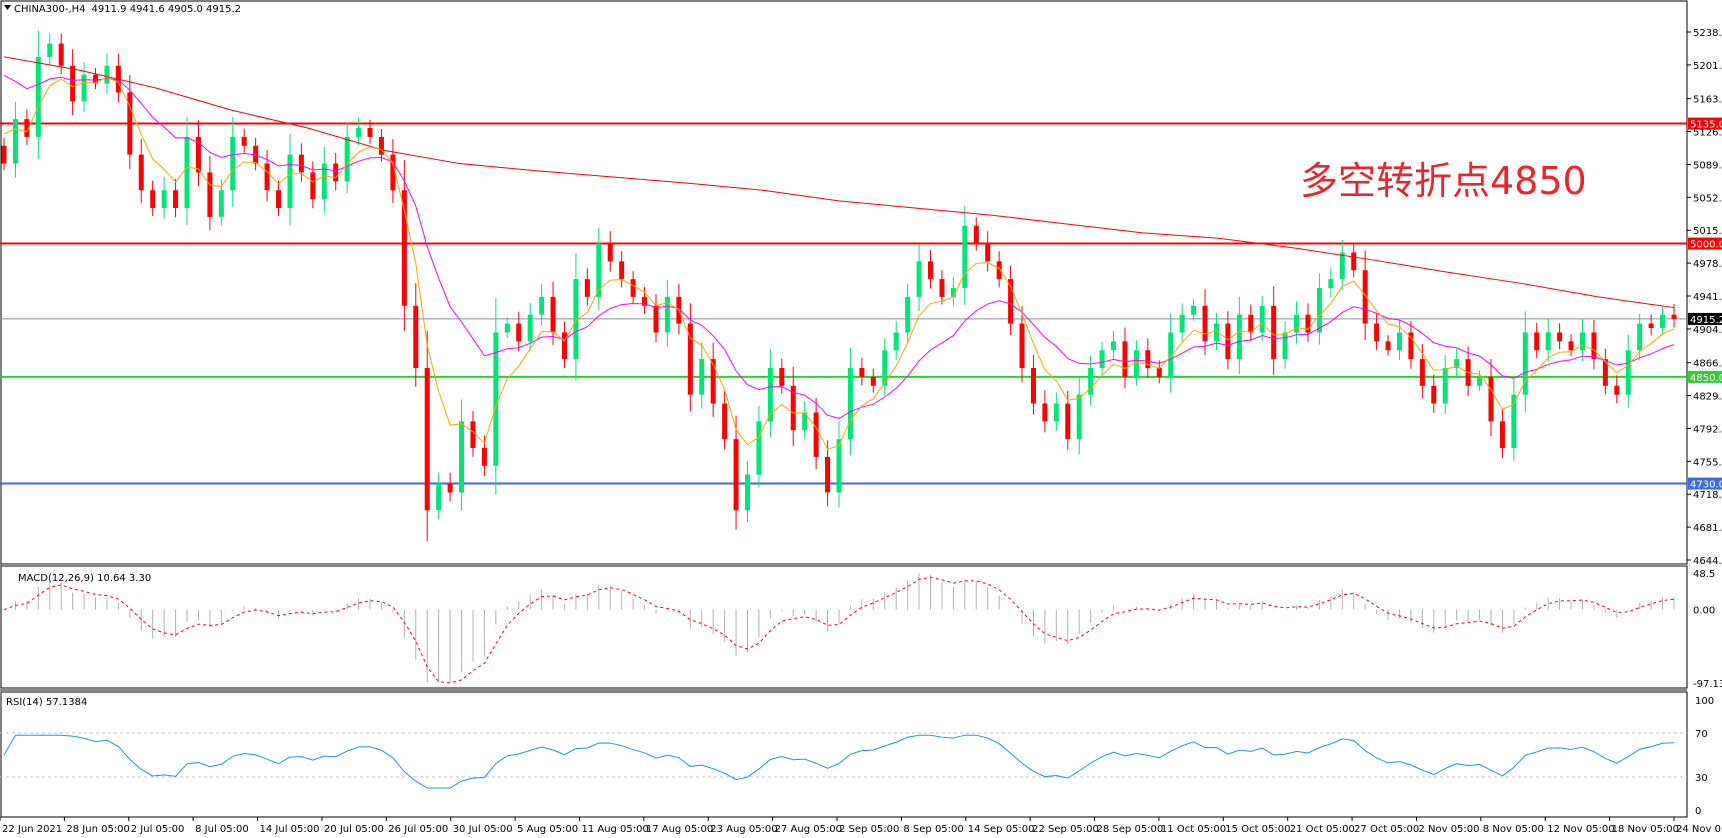 Image resolution: width=1722 pixels, height=838 pixels. I want to click on price-tick-label: 4718.0, so click(1707, 495).